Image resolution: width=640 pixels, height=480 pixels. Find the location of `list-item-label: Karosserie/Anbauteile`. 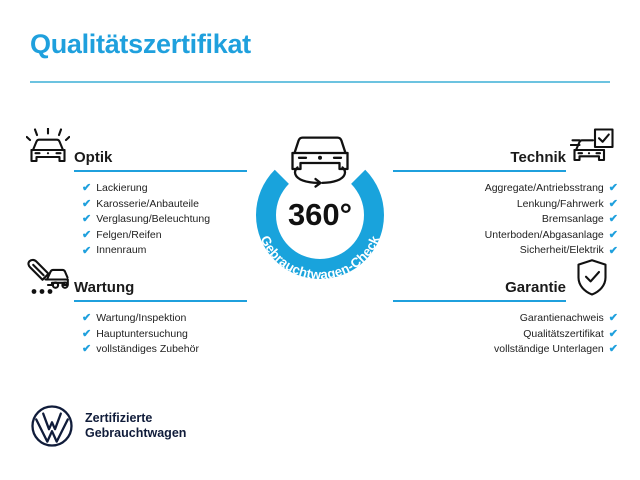

list-item-label: Karosserie/Anbauteile is located at coordinates (147, 203).